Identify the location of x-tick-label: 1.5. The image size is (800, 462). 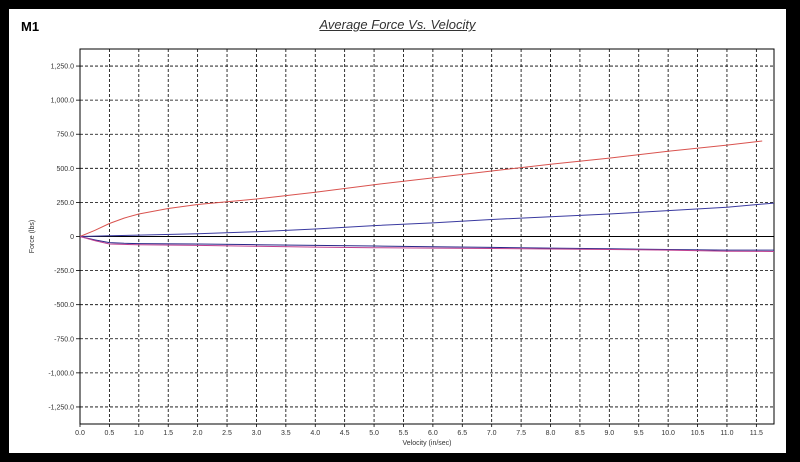
(168, 433).